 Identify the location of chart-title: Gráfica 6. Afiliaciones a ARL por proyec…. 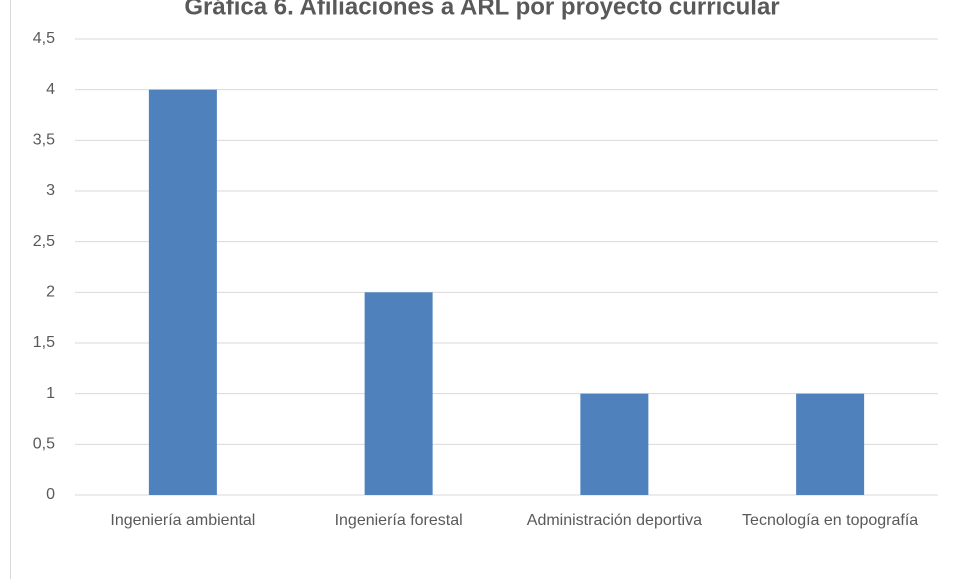
(481, 10).